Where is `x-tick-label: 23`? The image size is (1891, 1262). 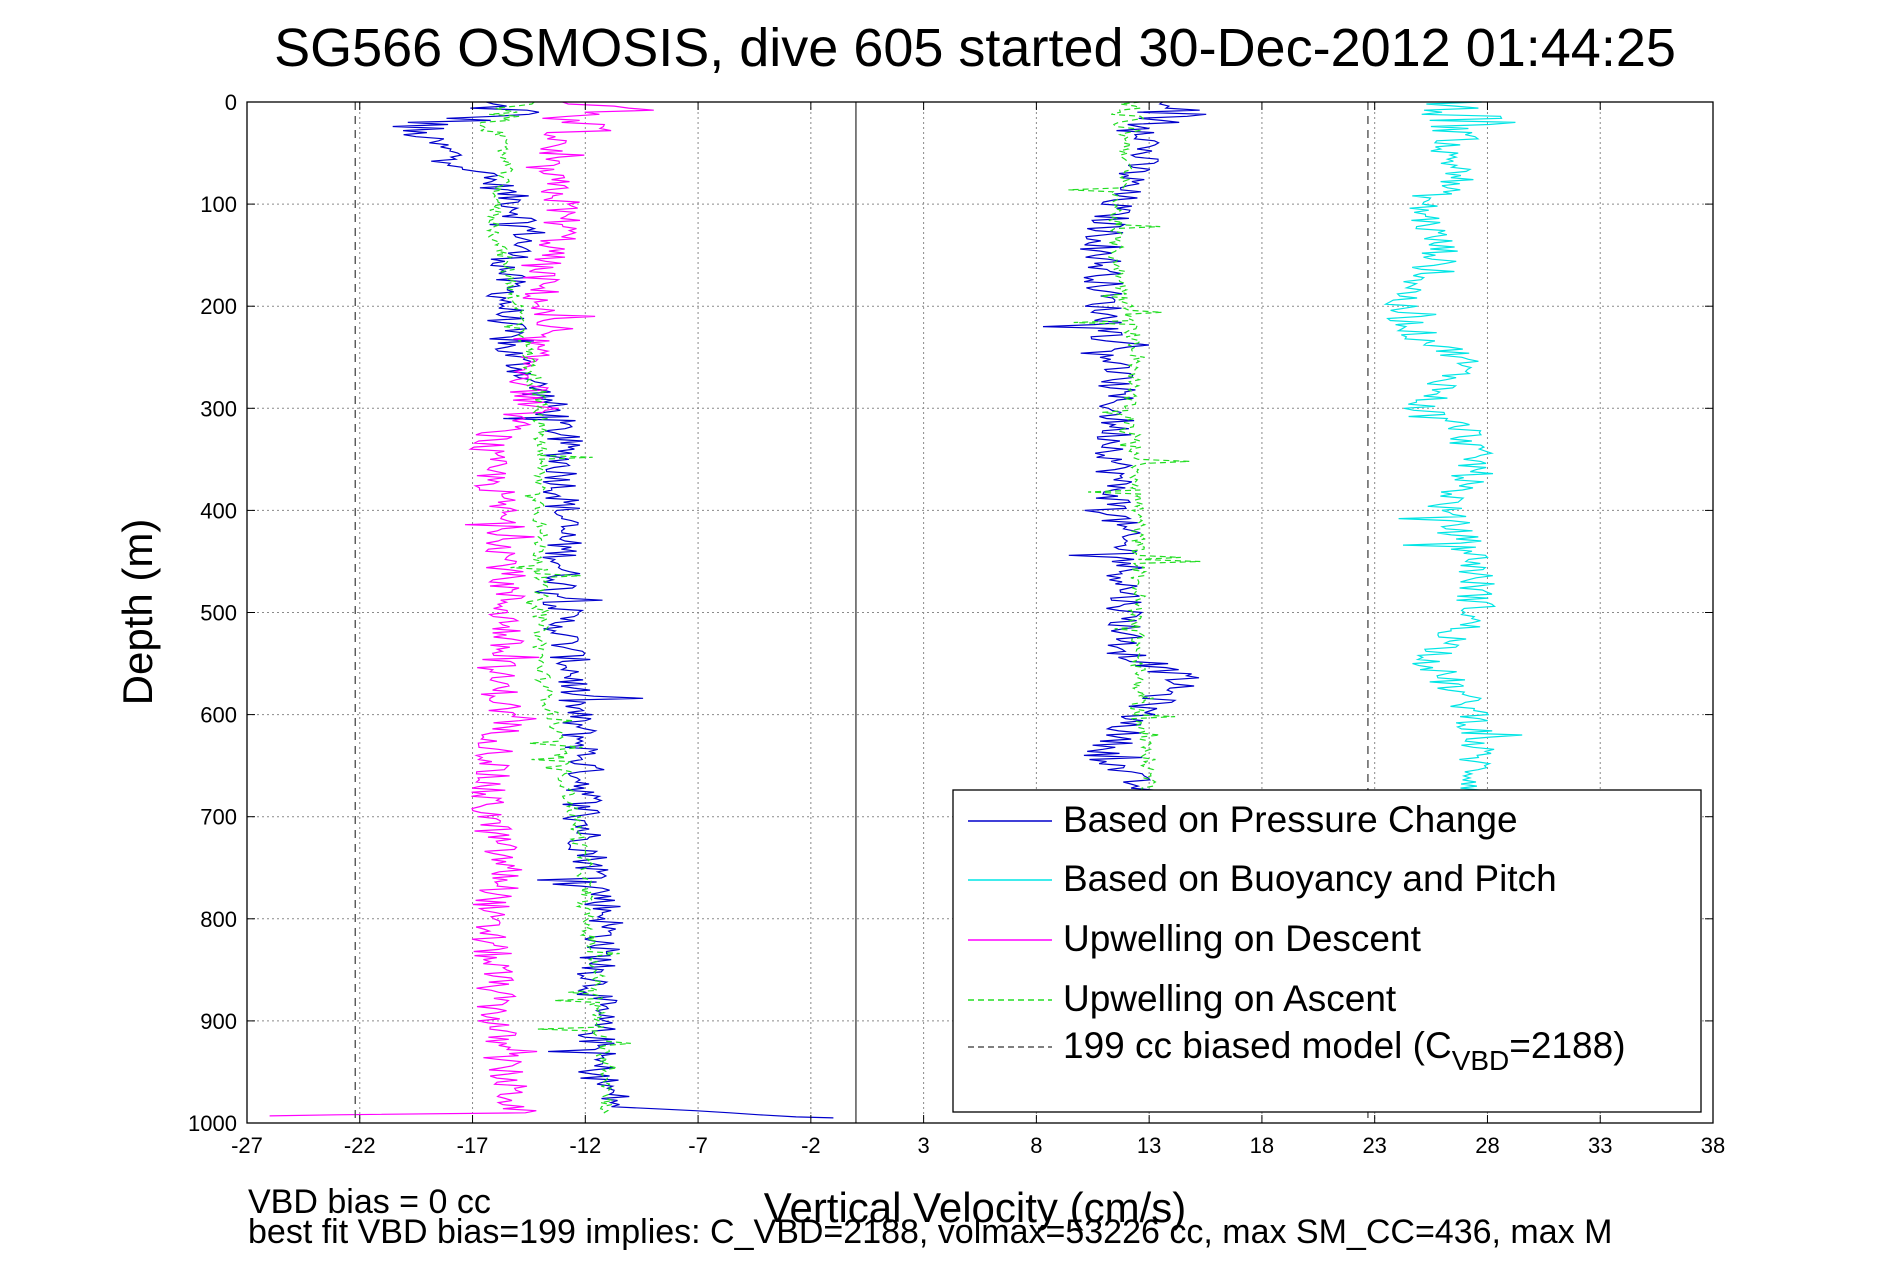 x-tick-label: 23 is located at coordinates (1374, 1145).